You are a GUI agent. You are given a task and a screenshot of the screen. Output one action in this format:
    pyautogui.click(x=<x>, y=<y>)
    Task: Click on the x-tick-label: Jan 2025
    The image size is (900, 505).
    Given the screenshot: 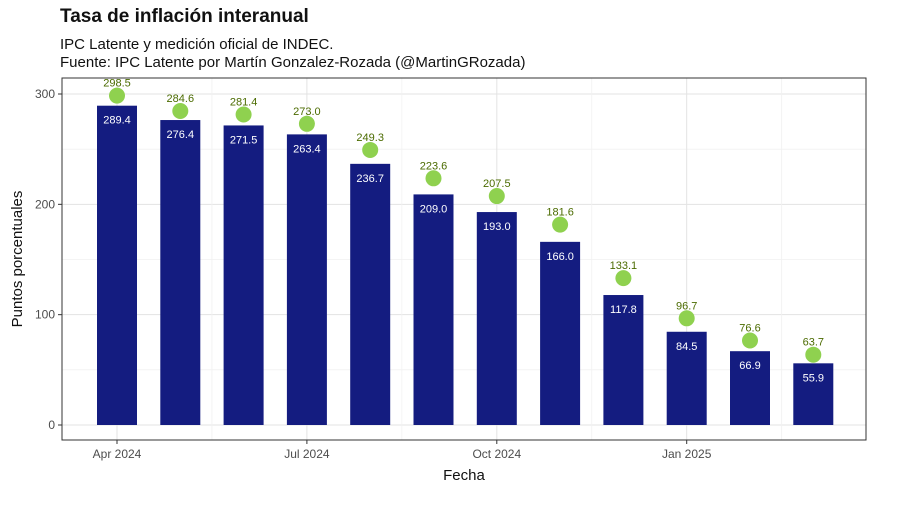 What is the action you would take?
    pyautogui.click(x=687, y=454)
    